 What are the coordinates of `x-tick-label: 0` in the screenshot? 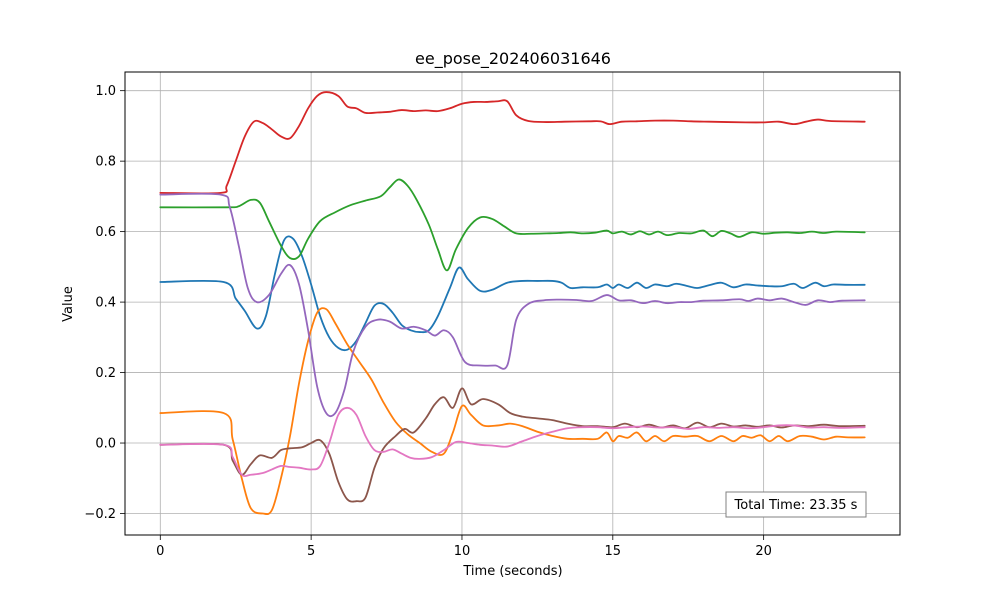 It's located at (160, 551).